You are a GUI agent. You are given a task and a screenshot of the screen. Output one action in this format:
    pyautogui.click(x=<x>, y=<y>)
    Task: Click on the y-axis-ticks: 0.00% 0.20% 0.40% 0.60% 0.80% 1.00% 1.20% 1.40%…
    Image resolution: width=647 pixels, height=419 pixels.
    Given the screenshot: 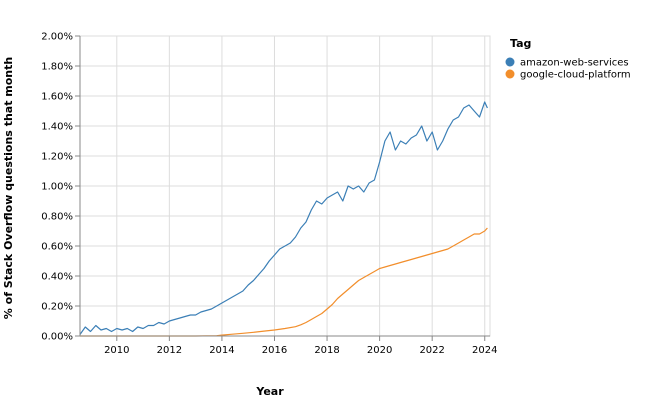 What is the action you would take?
    pyautogui.click(x=60, y=187)
    